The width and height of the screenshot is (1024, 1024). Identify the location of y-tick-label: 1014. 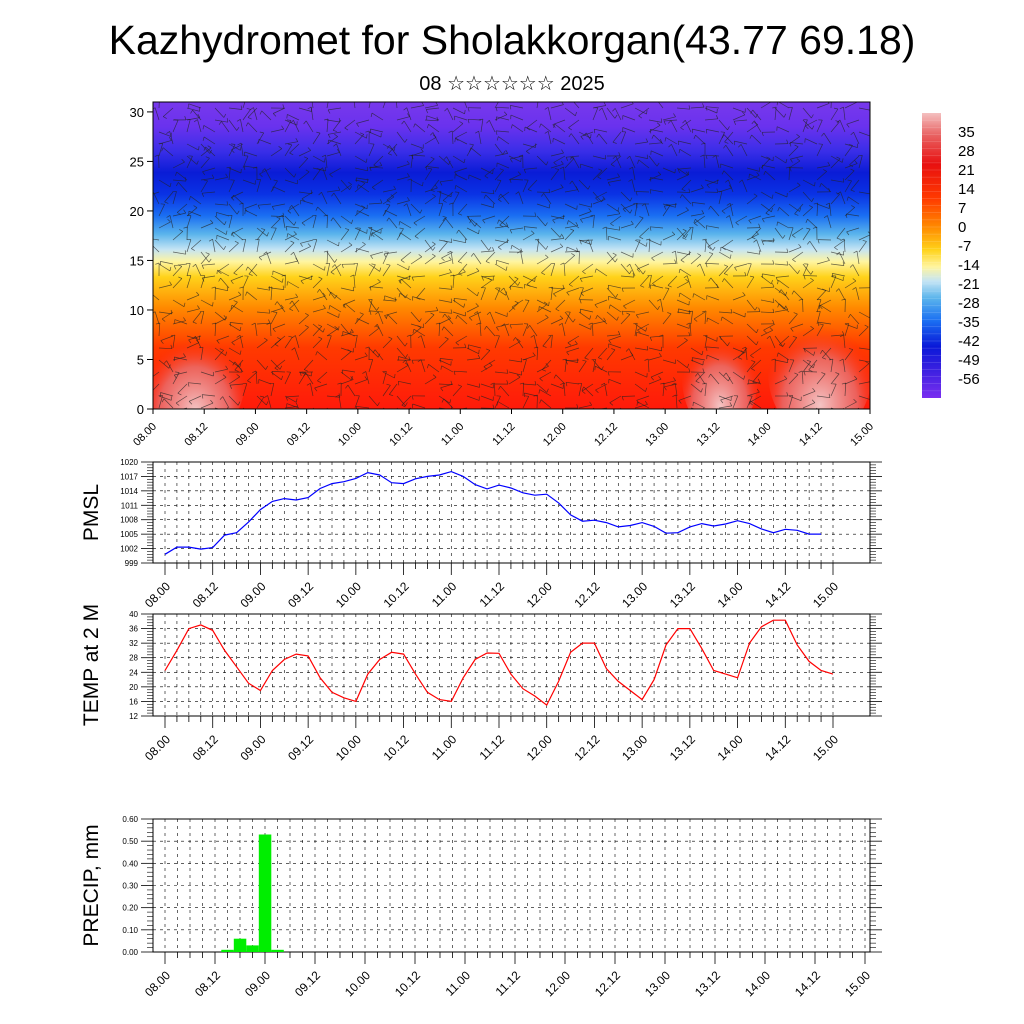
(129, 491).